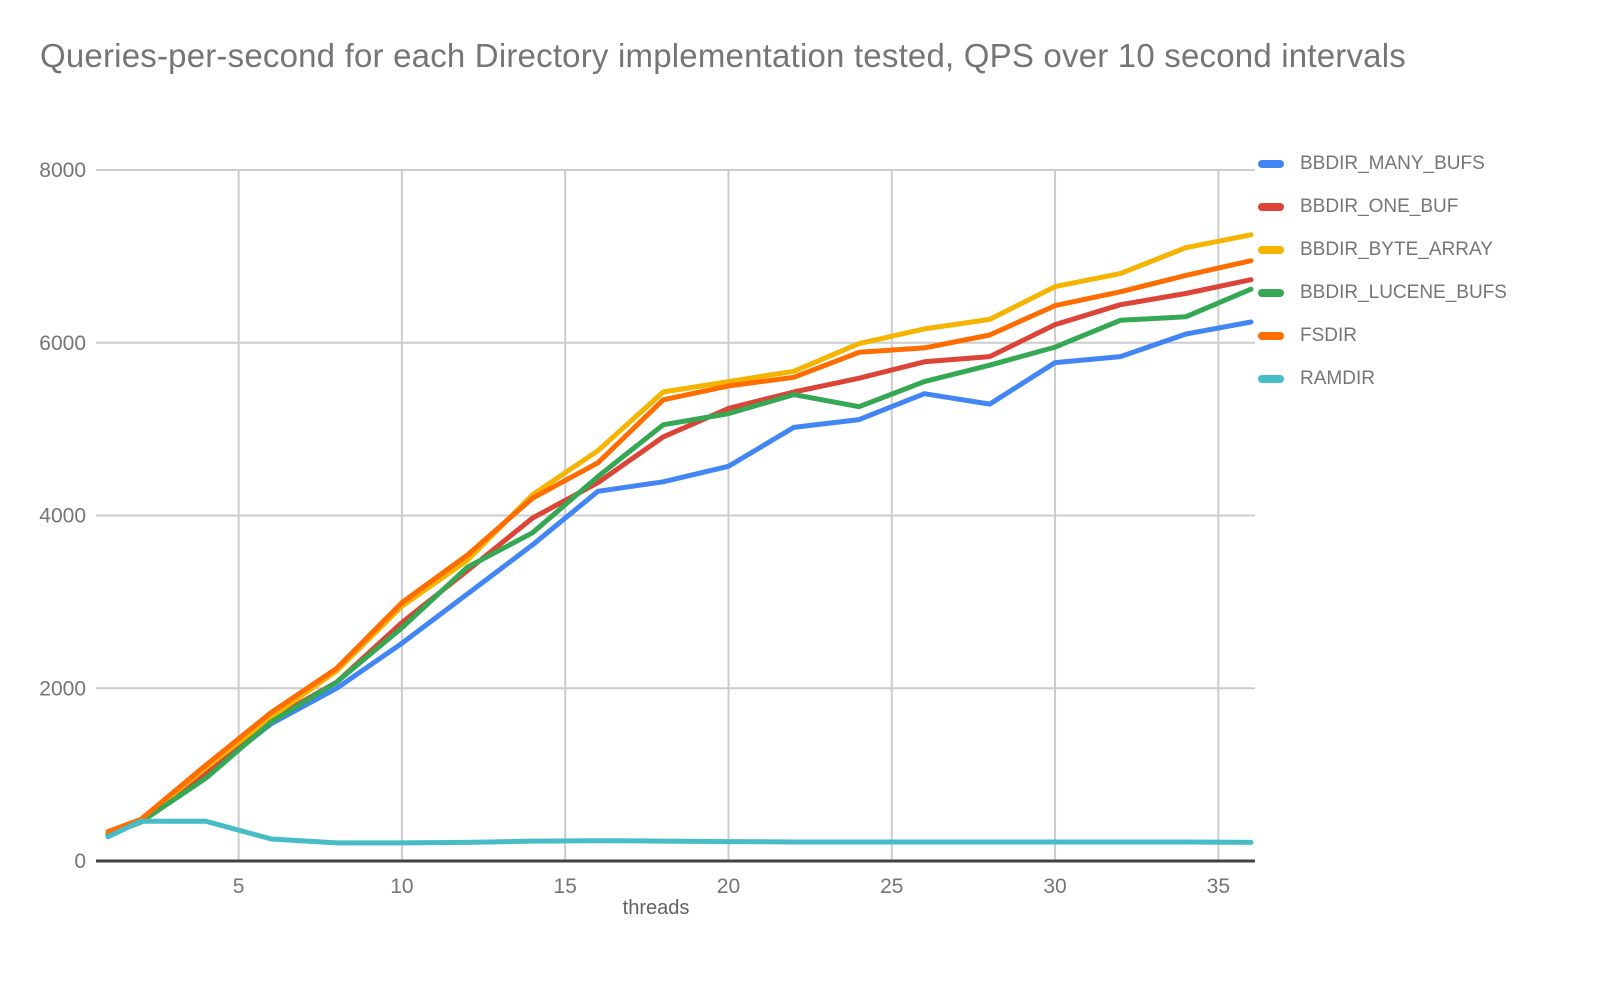  Describe the element at coordinates (1403, 292) in the screenshot. I see `legend-label: BBDIR_LUCENE_BUFS` at that location.